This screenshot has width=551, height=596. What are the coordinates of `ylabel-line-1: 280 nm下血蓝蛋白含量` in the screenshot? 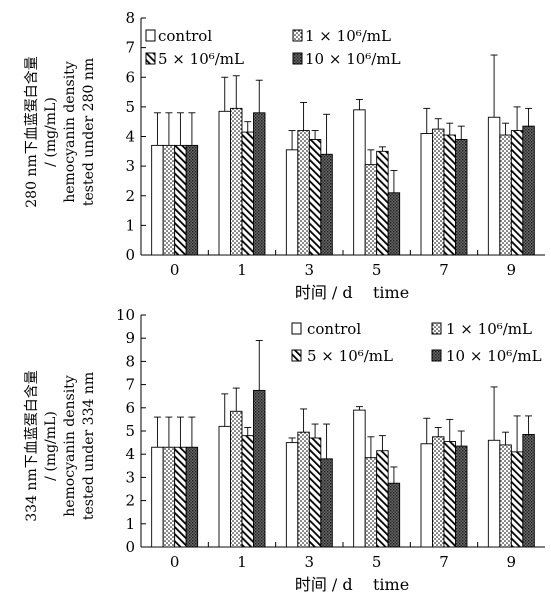 It's located at (32, 131).